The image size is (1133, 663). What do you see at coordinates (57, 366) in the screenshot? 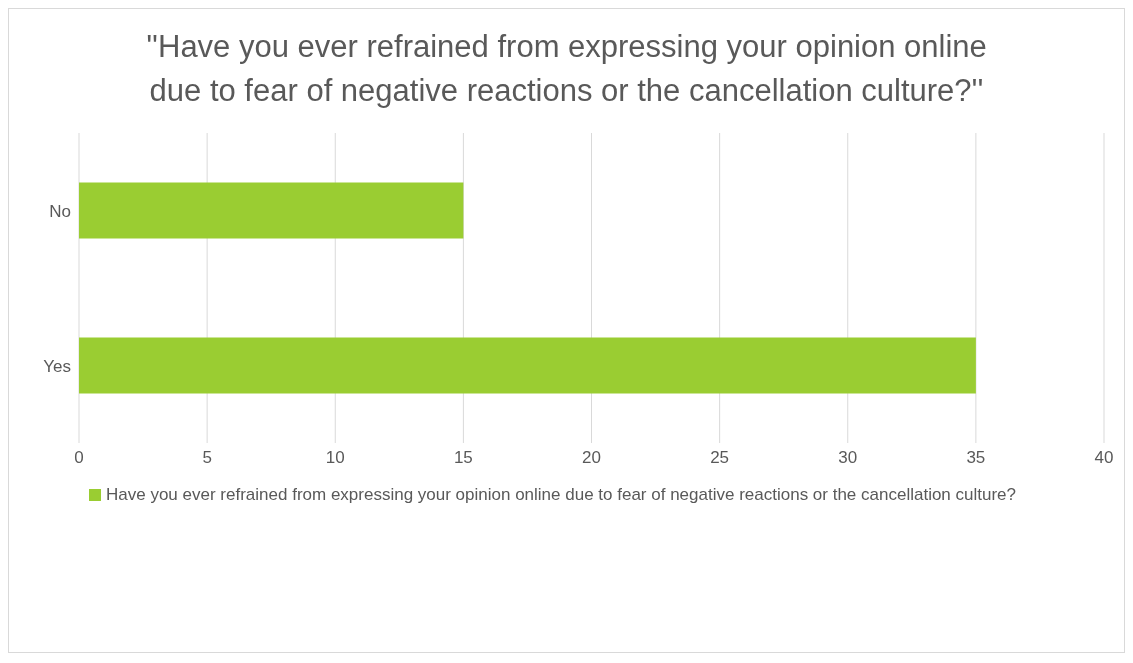
I see `y-tick-label: Yes` at bounding box center [57, 366].